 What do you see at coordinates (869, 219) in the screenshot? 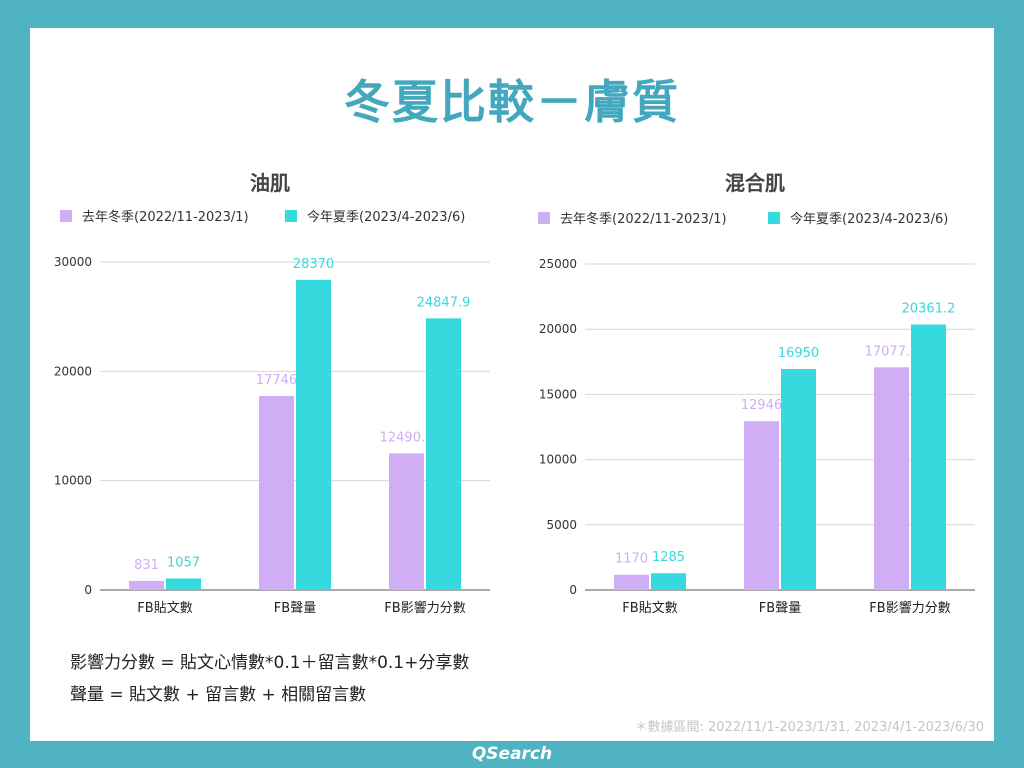
I see `combo-legend-label-1: 今年夏季(2023/4-2023/6)` at bounding box center [869, 219].